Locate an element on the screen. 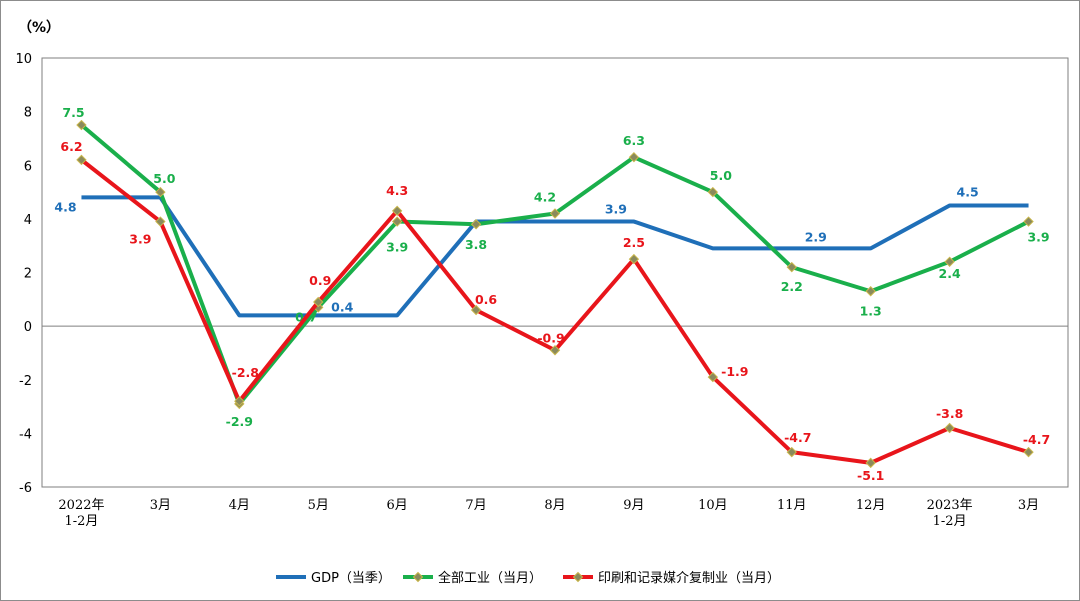 This screenshot has height=601, width=1080. industry-data-label: 4.2 is located at coordinates (545, 197).